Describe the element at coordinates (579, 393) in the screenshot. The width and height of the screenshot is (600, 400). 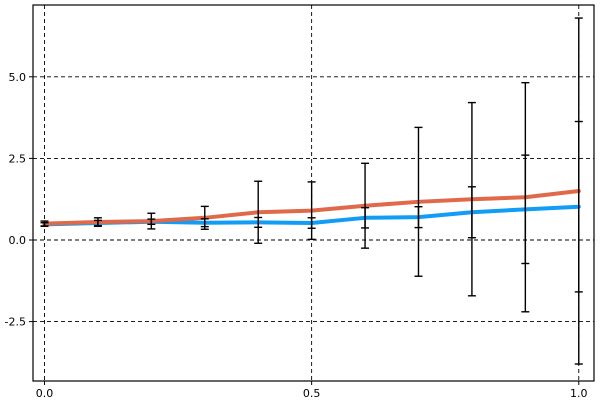
I see `x-tick-label: 1.0` at that location.